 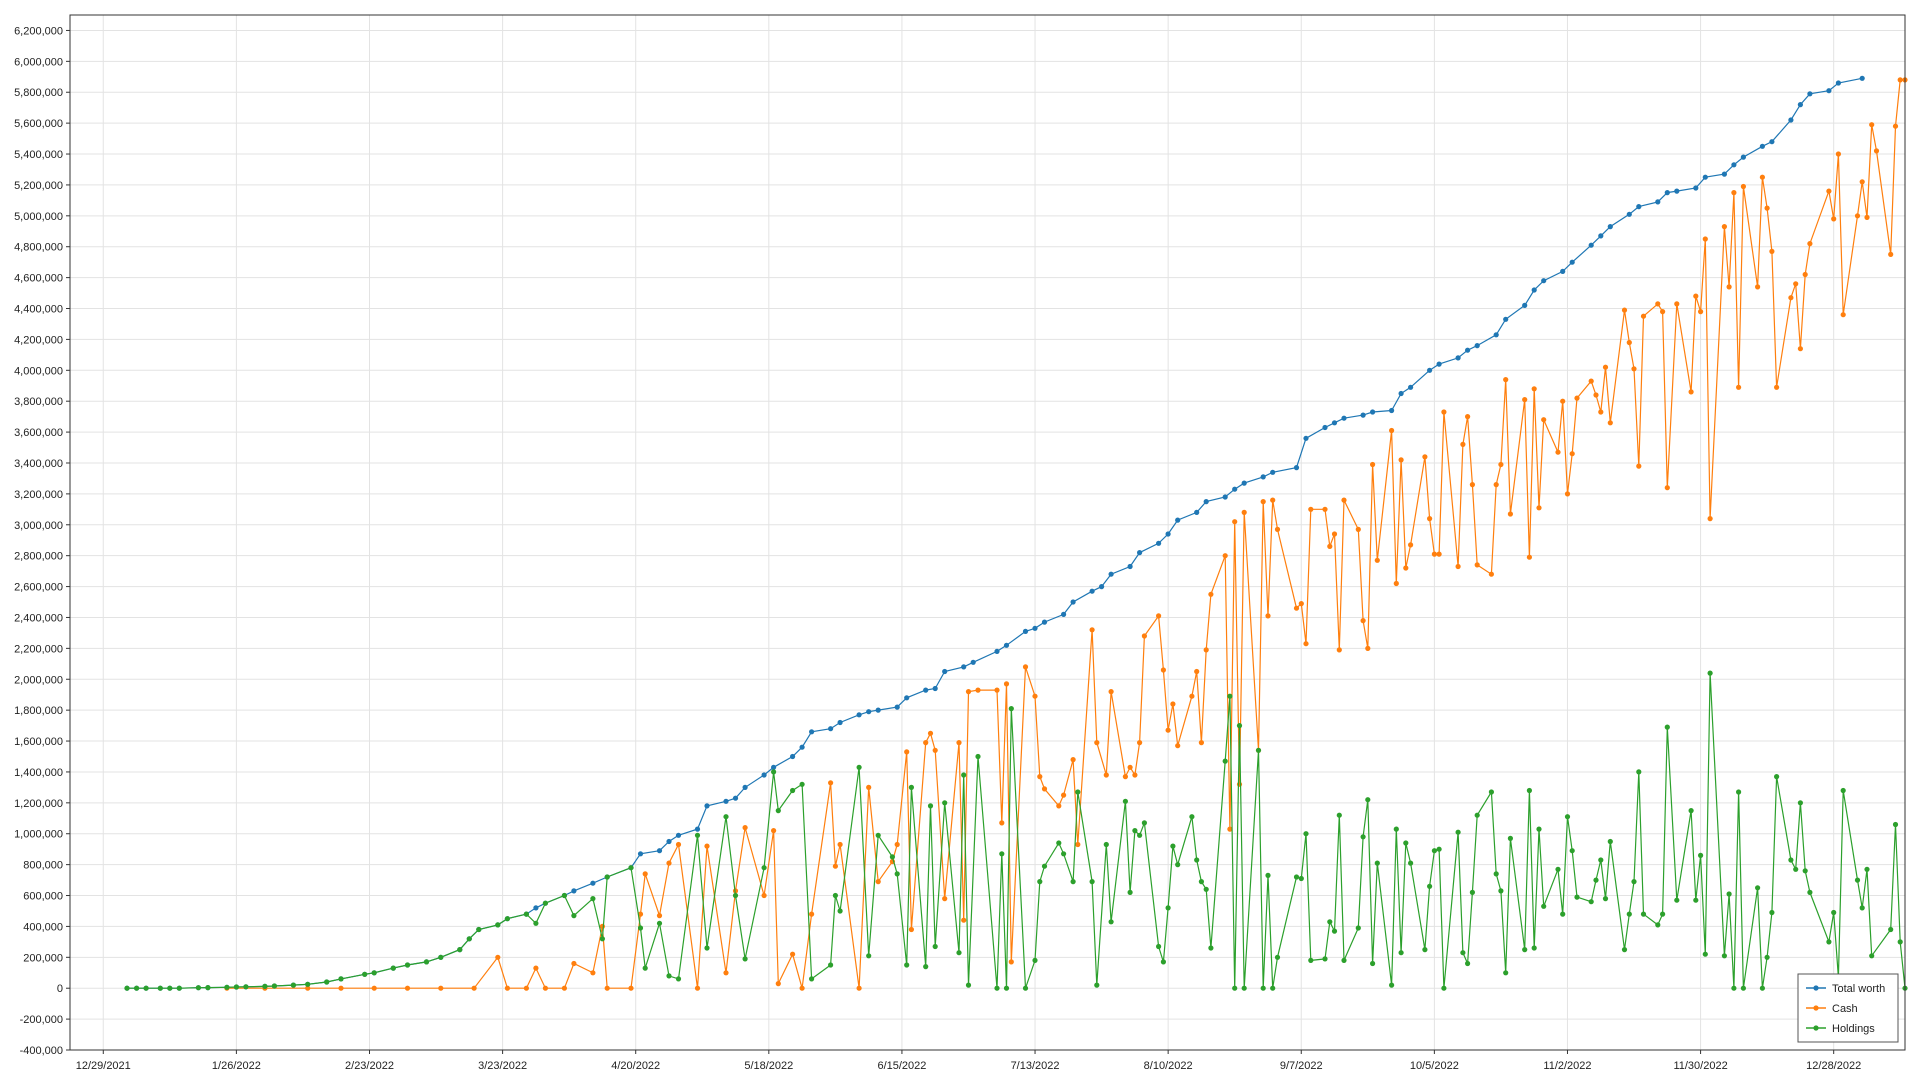 I want to click on y-tick-label: 2,000,000, so click(x=38, y=680).